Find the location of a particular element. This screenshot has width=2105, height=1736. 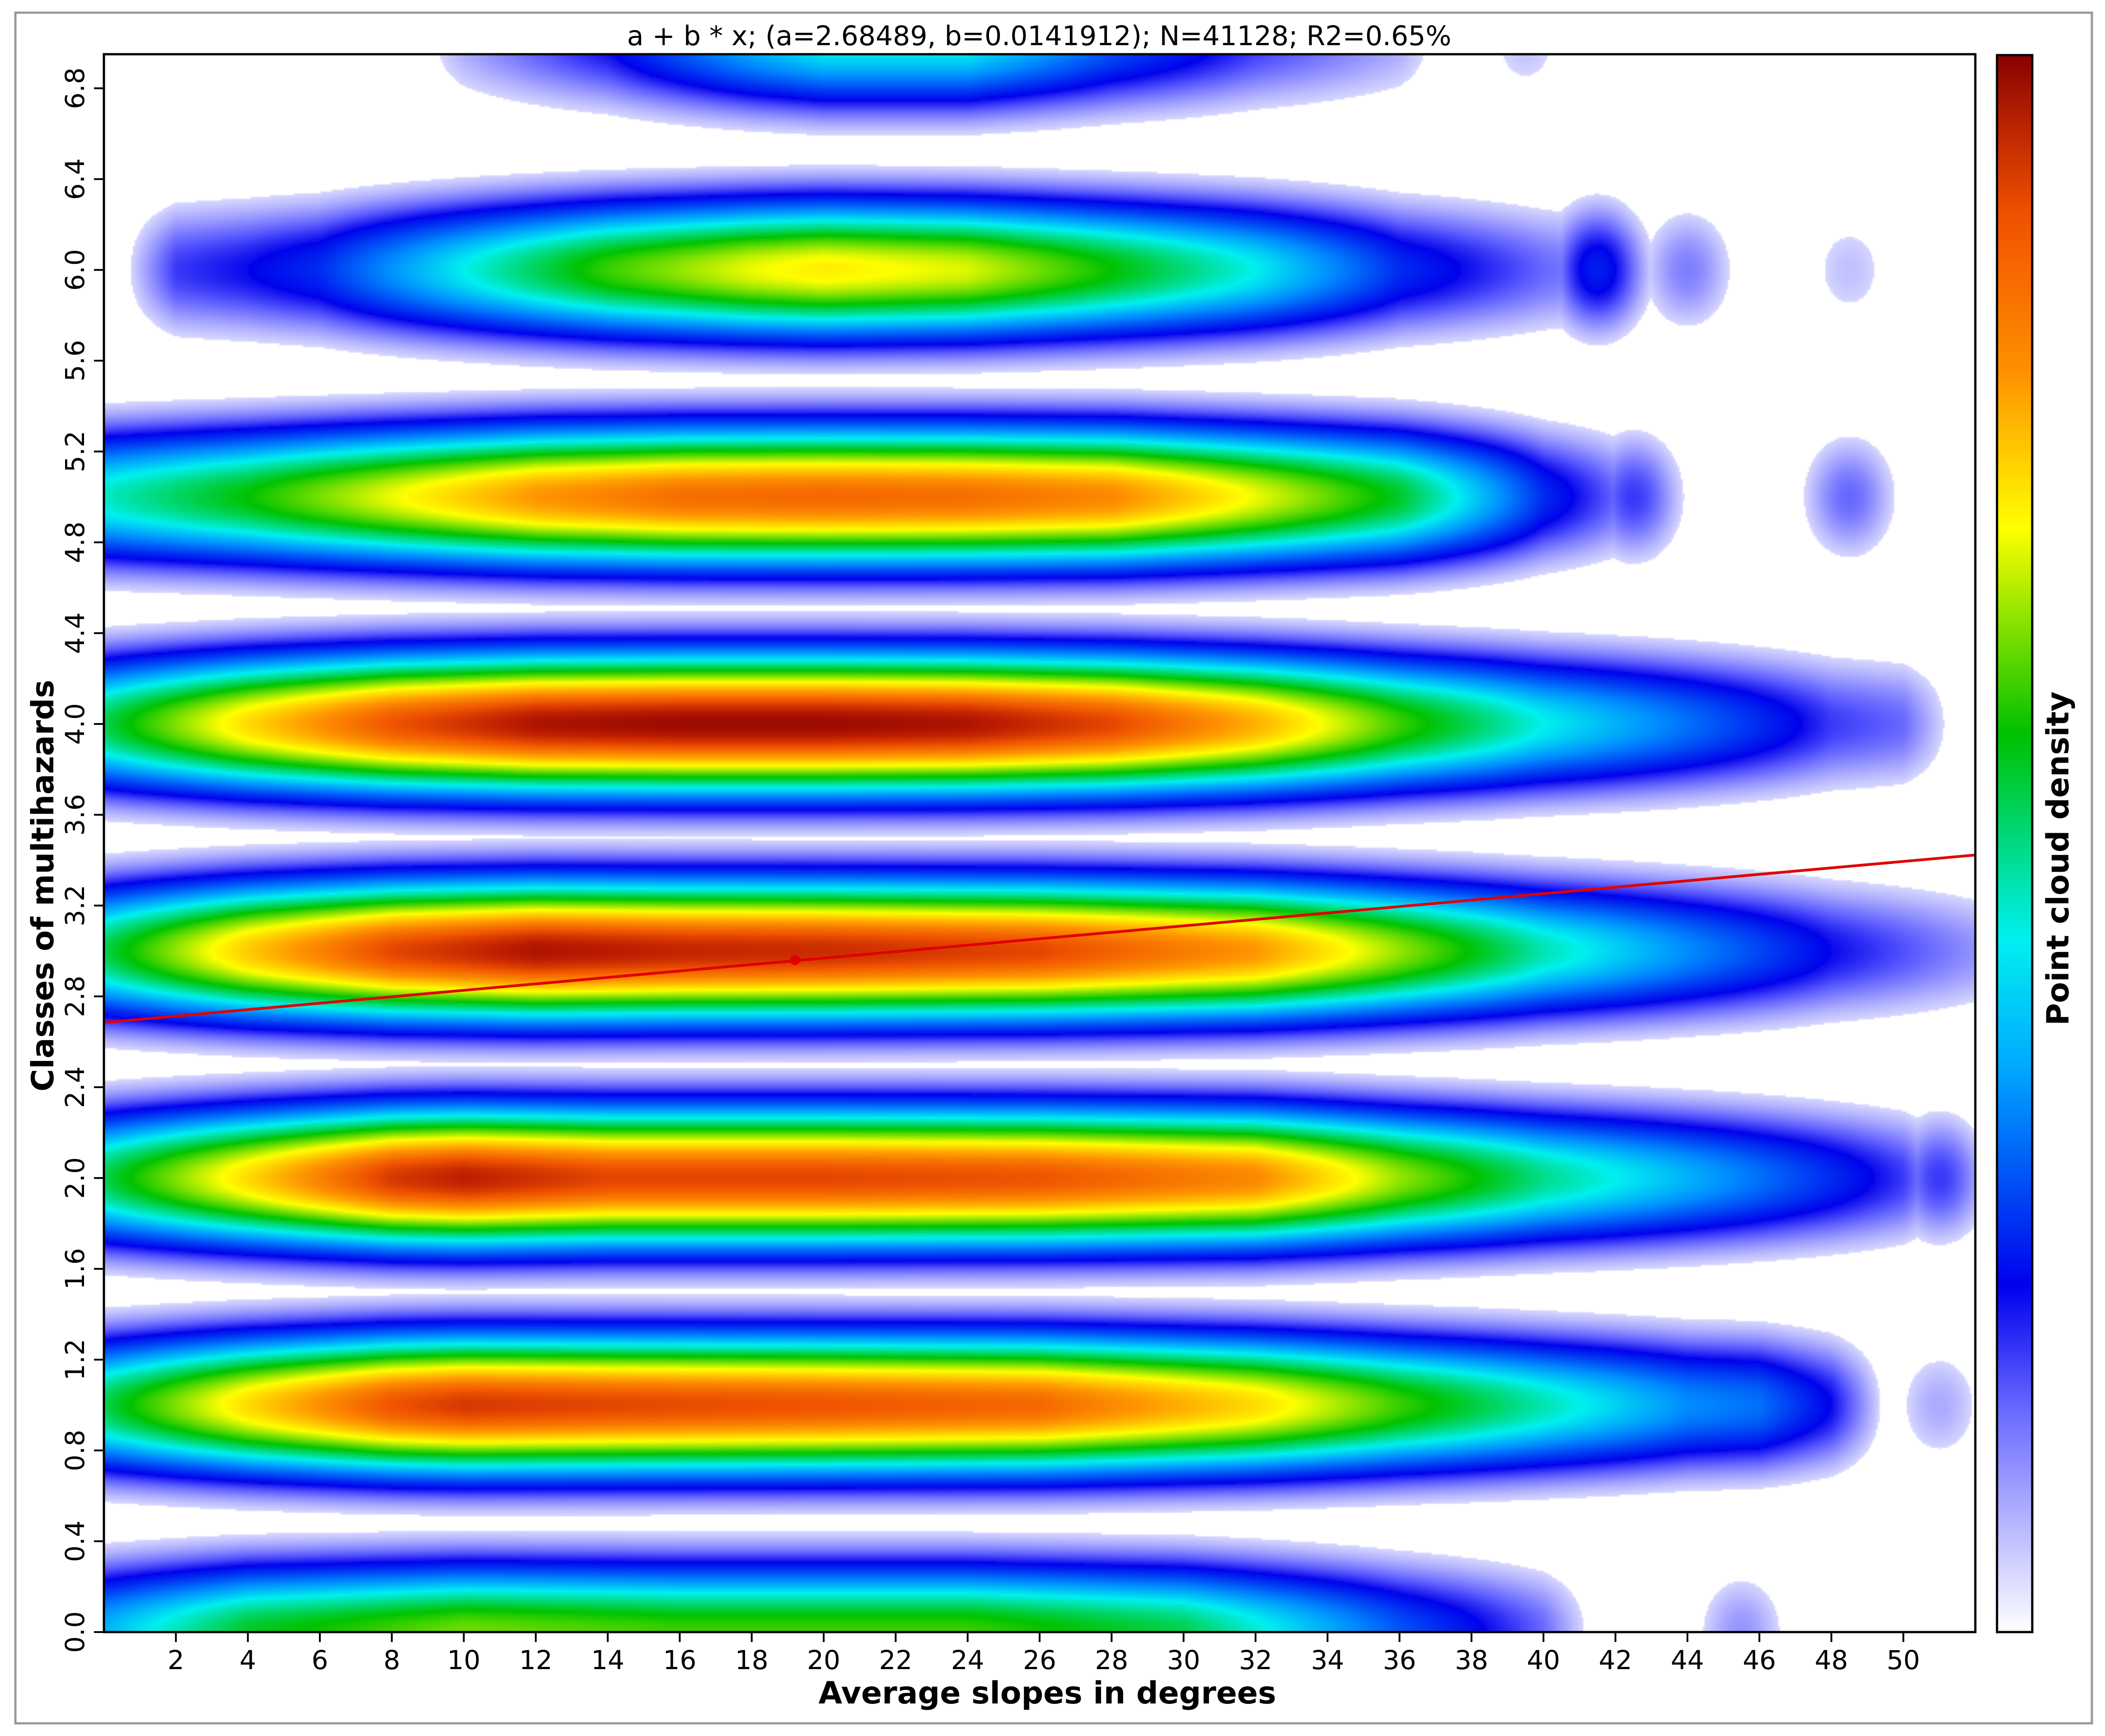

x-tick-label: 4 is located at coordinates (247, 1660).